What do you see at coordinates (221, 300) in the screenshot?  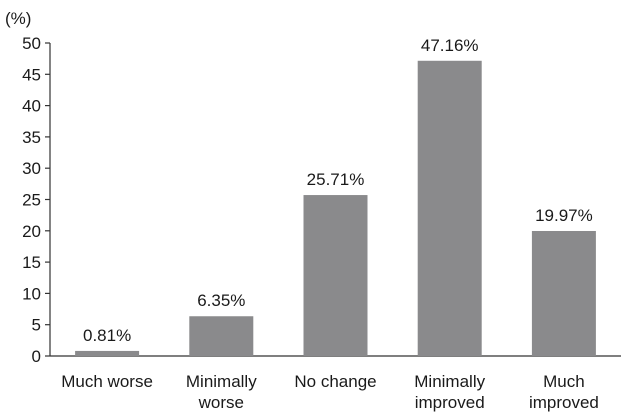 I see `bar-value-label: 6.35%` at bounding box center [221, 300].